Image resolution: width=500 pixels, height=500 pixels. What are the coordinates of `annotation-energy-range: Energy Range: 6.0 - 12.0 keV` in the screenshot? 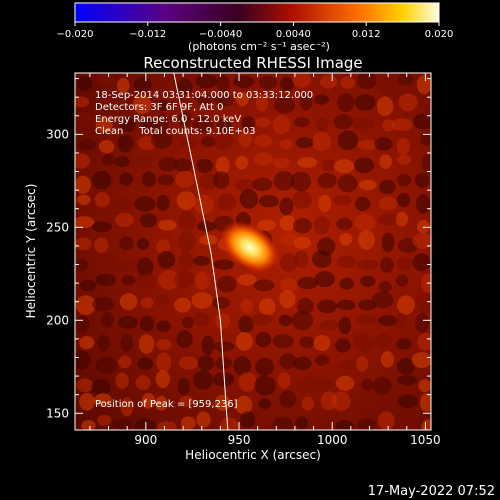 It's located at (168, 119).